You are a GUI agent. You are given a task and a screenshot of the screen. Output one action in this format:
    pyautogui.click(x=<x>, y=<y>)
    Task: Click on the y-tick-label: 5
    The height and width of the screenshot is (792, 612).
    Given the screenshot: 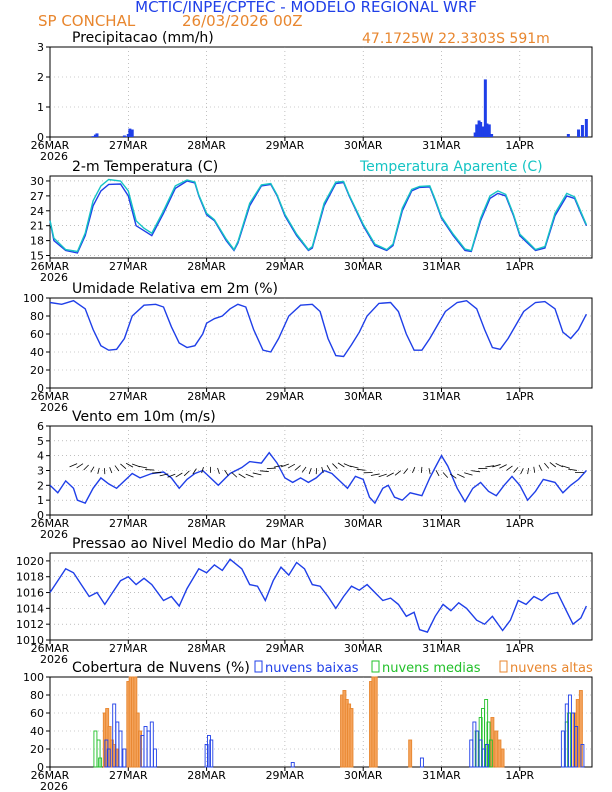 What is the action you would take?
    pyautogui.click(x=40, y=441)
    